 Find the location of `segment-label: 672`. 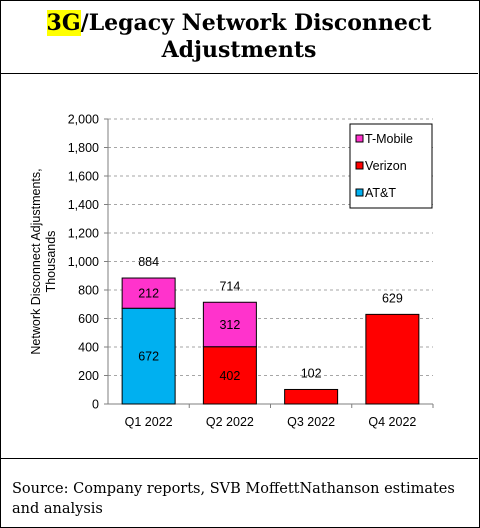

segment-label: 672 is located at coordinates (148, 357).